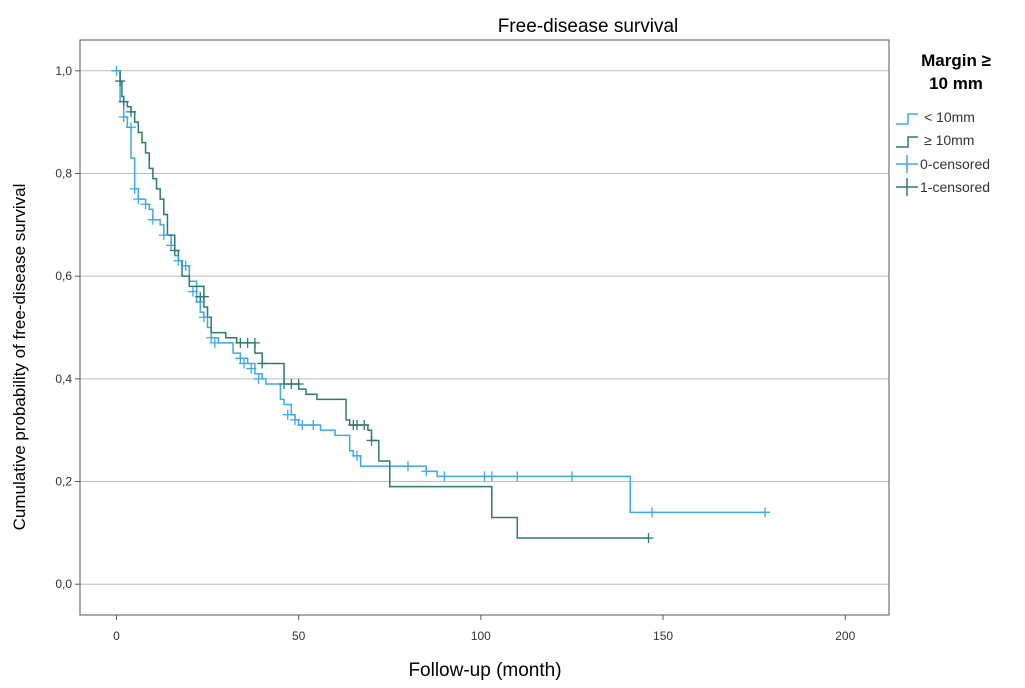  I want to click on x-tick-label: 0, so click(116, 636).